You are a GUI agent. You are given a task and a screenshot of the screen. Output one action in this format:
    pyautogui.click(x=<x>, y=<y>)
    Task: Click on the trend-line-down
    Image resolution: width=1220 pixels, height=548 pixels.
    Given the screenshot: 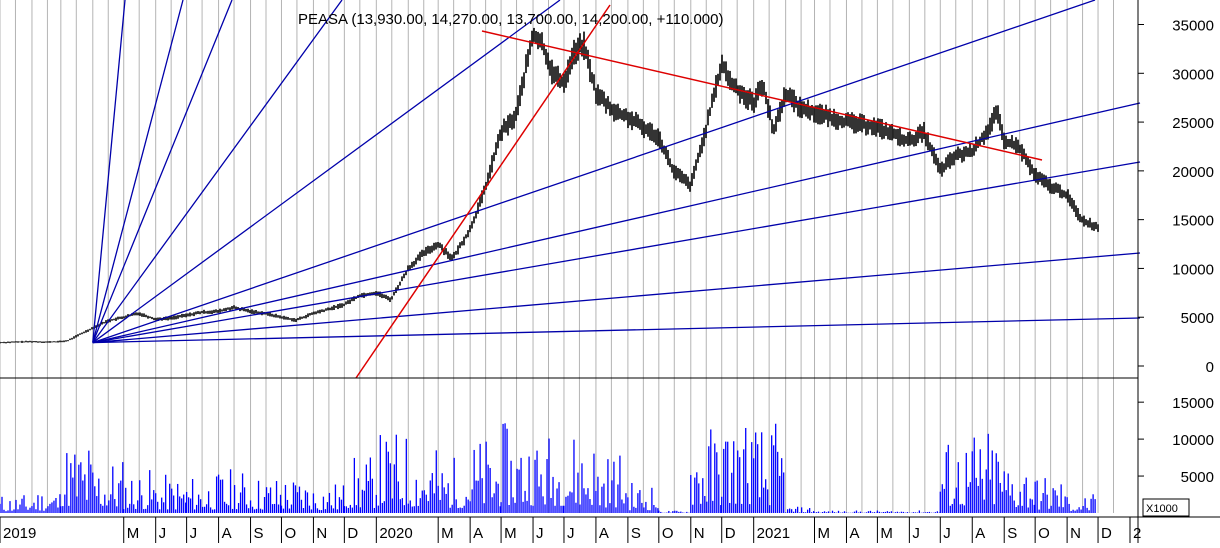 What is the action you would take?
    pyautogui.click(x=762, y=95)
    